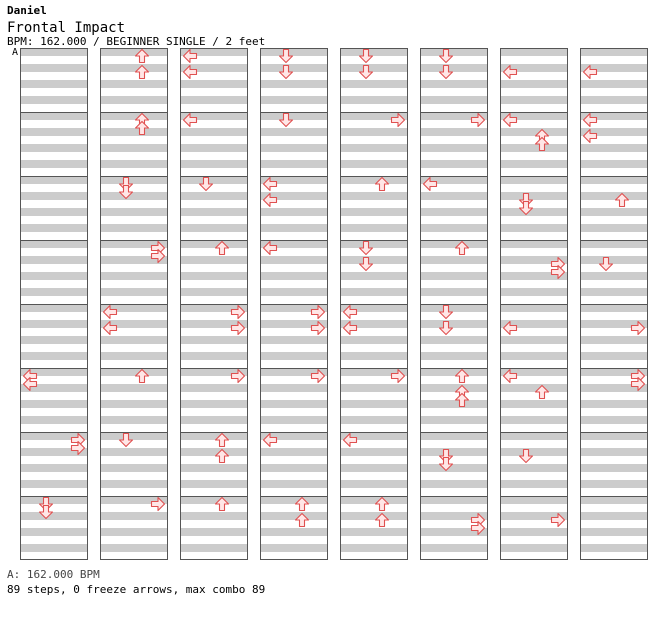 This screenshot has width=672, height=620. I want to click on song-info: BPM: 162.000 / BEGINNER SINGLE / 2 feet, so click(136, 41).